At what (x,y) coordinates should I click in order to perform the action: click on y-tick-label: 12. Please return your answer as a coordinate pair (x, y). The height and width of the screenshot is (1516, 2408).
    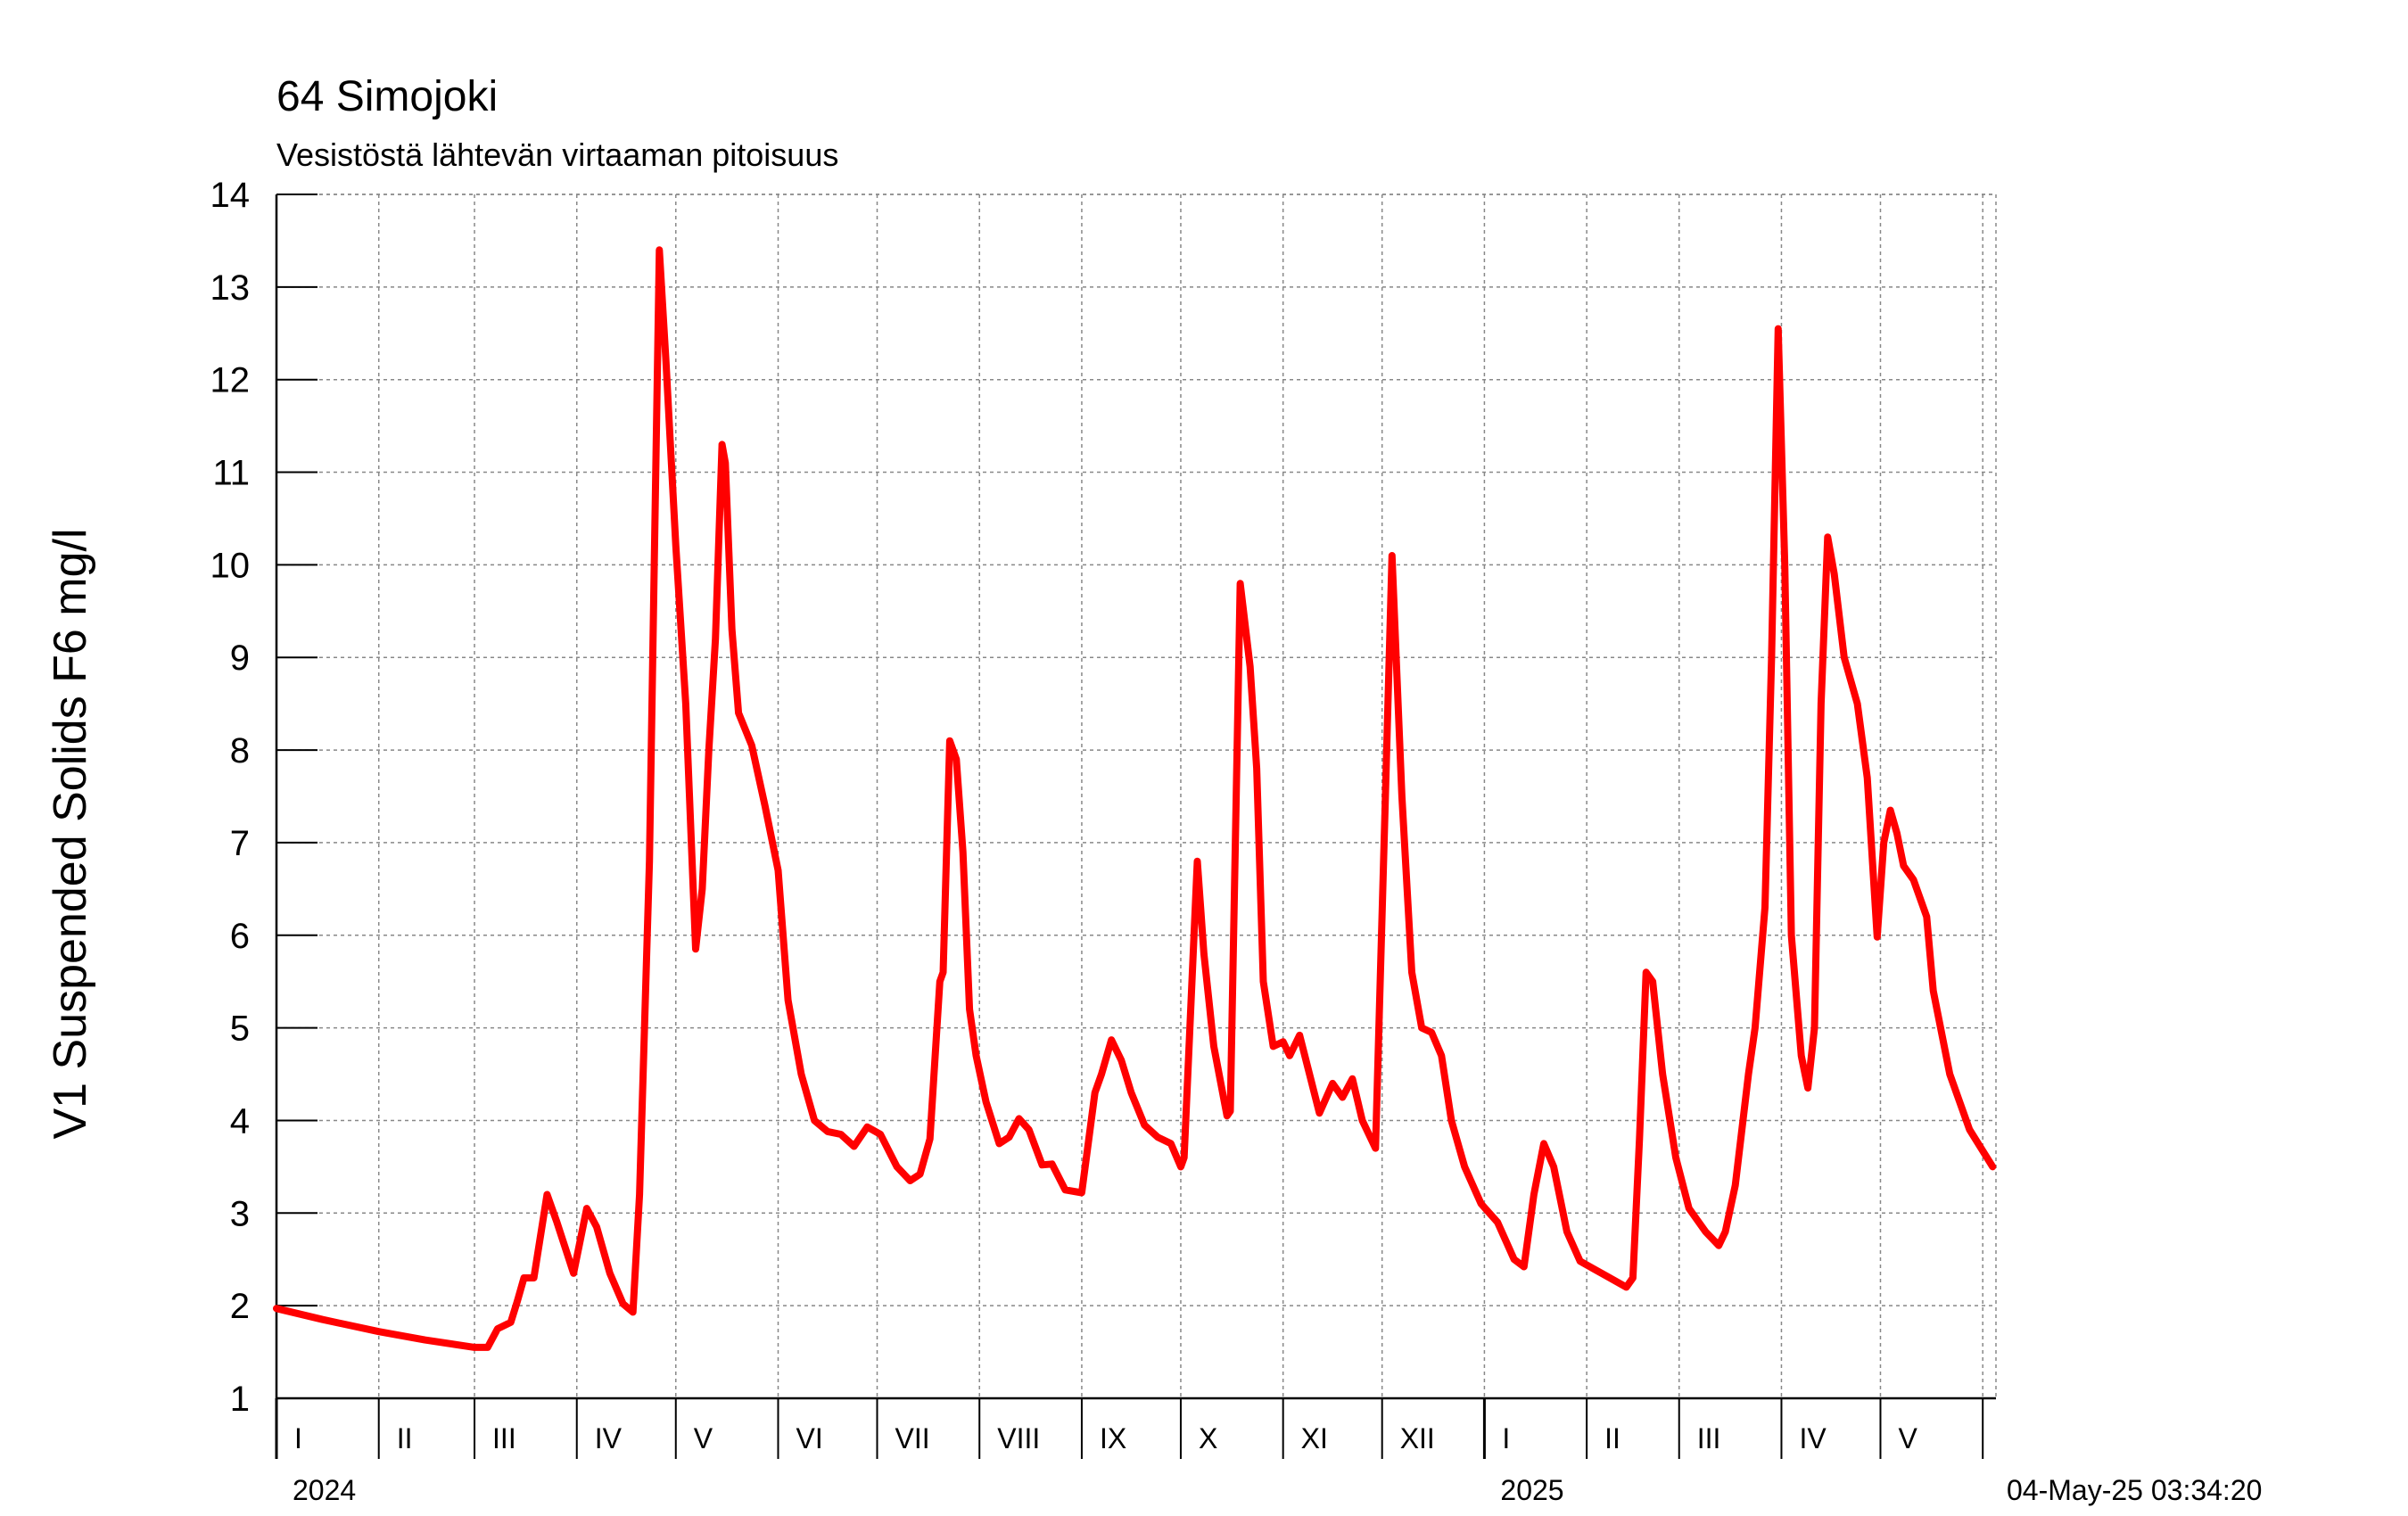
    Looking at the image, I should click on (231, 380).